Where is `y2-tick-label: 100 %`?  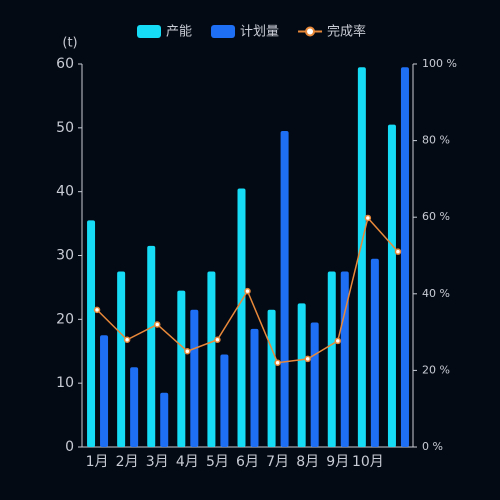
y2-tick-label: 100 % is located at coordinates (439, 63).